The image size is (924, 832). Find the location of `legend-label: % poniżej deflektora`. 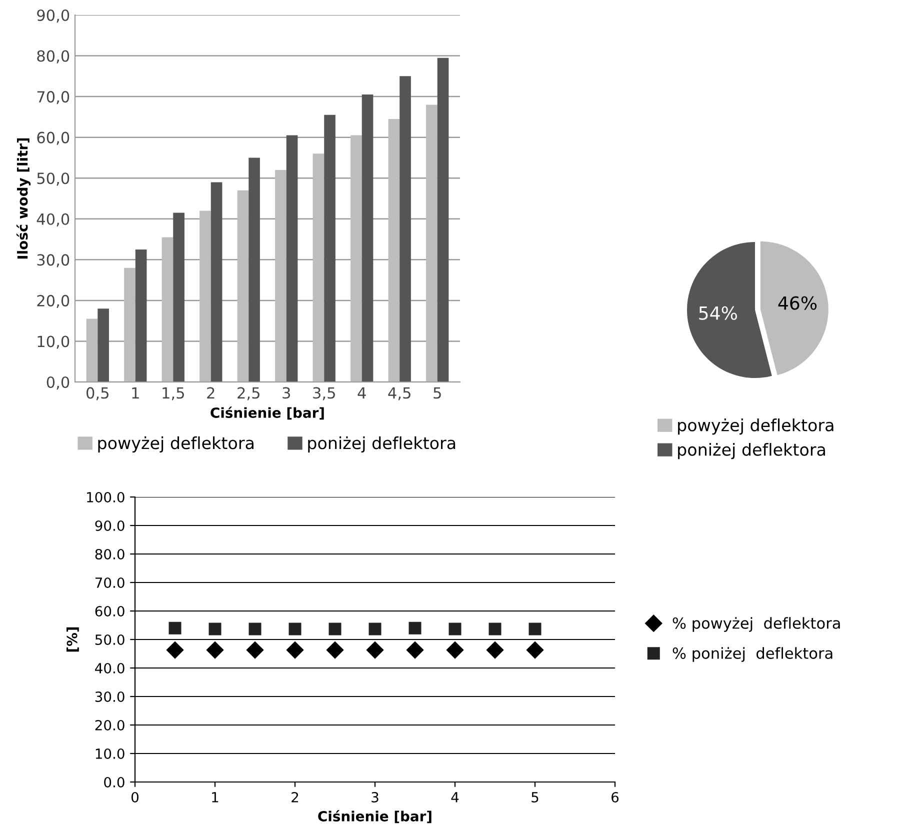

legend-label: % poniżej deflektora is located at coordinates (752, 654).